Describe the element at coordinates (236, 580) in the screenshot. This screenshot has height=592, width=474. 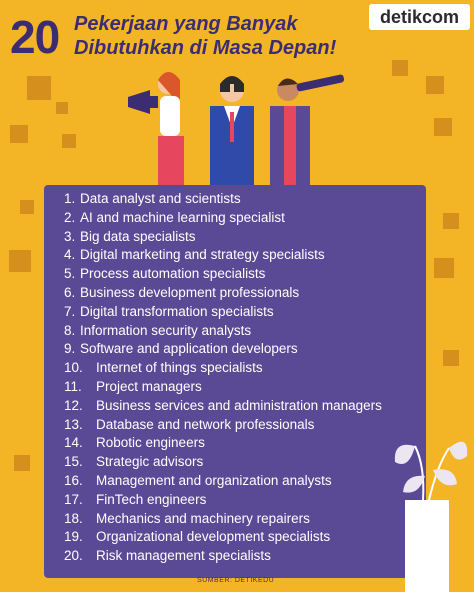
I see `source-credit: SUMBER: DETIKEDU` at that location.